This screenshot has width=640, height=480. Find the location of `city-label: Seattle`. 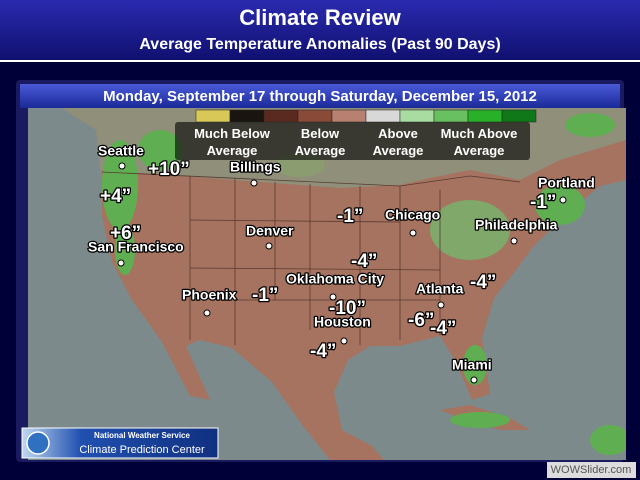

city-label: Seattle is located at coordinates (121, 151).